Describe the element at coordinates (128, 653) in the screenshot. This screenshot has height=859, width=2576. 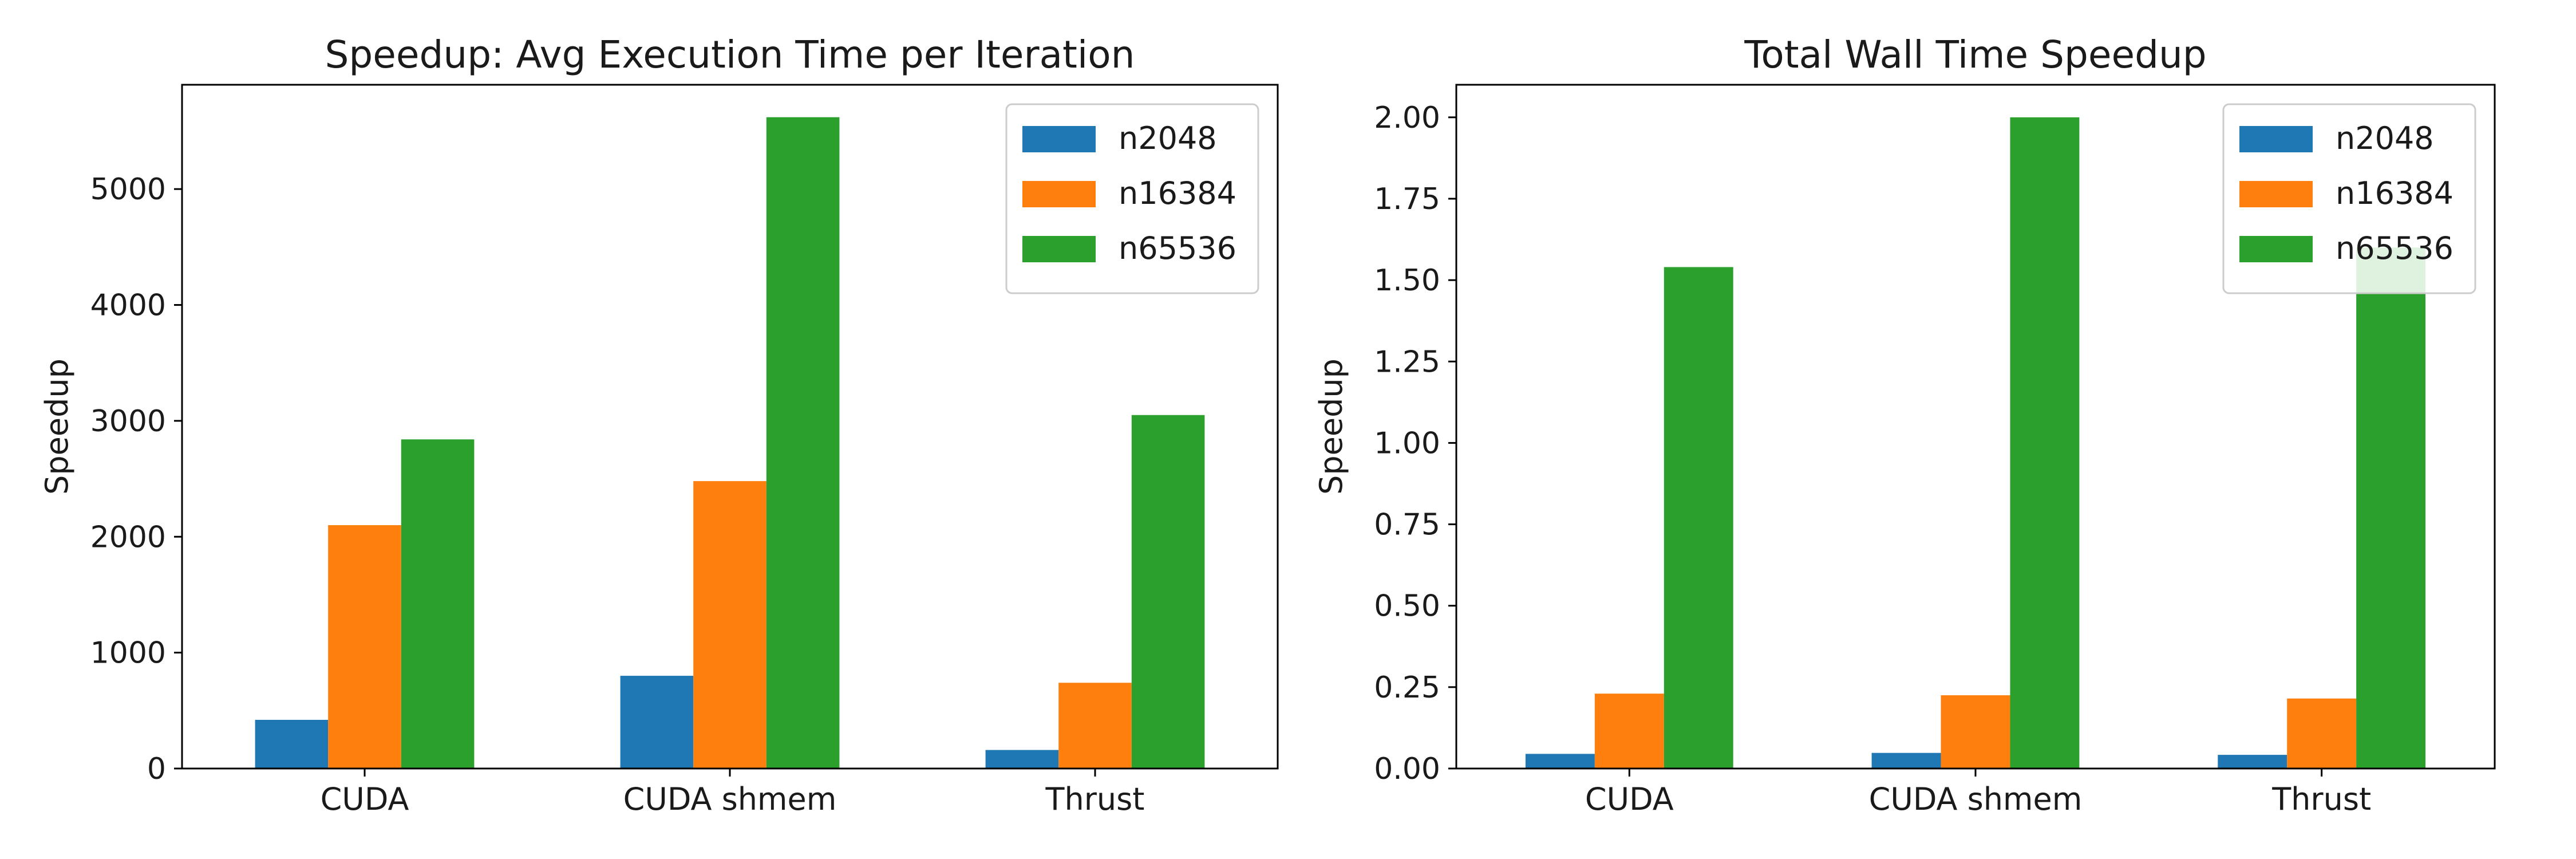
I see `y-tick-label: 1000` at that location.